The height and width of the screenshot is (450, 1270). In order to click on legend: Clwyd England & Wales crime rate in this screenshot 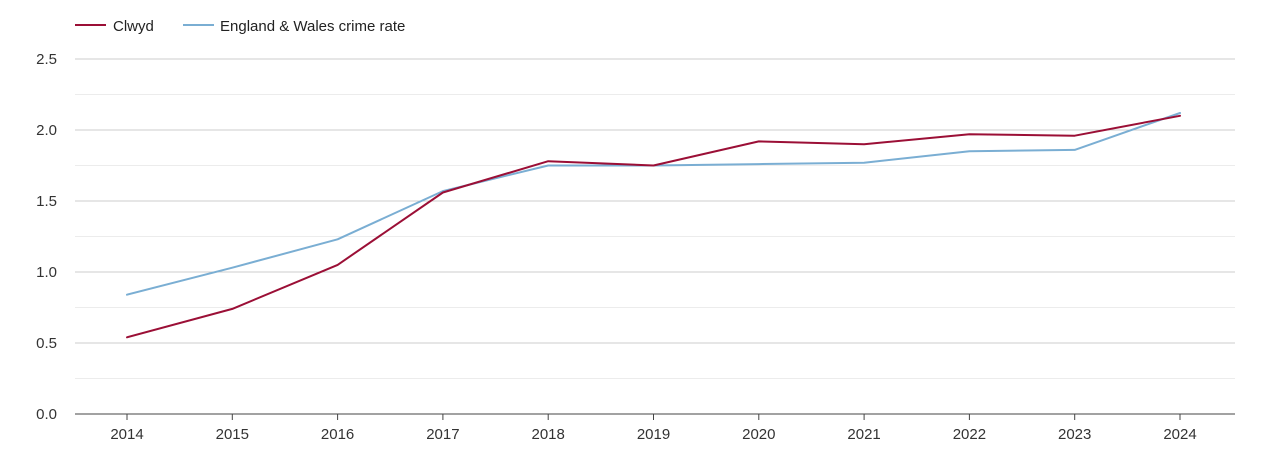, I will do `click(240, 26)`.